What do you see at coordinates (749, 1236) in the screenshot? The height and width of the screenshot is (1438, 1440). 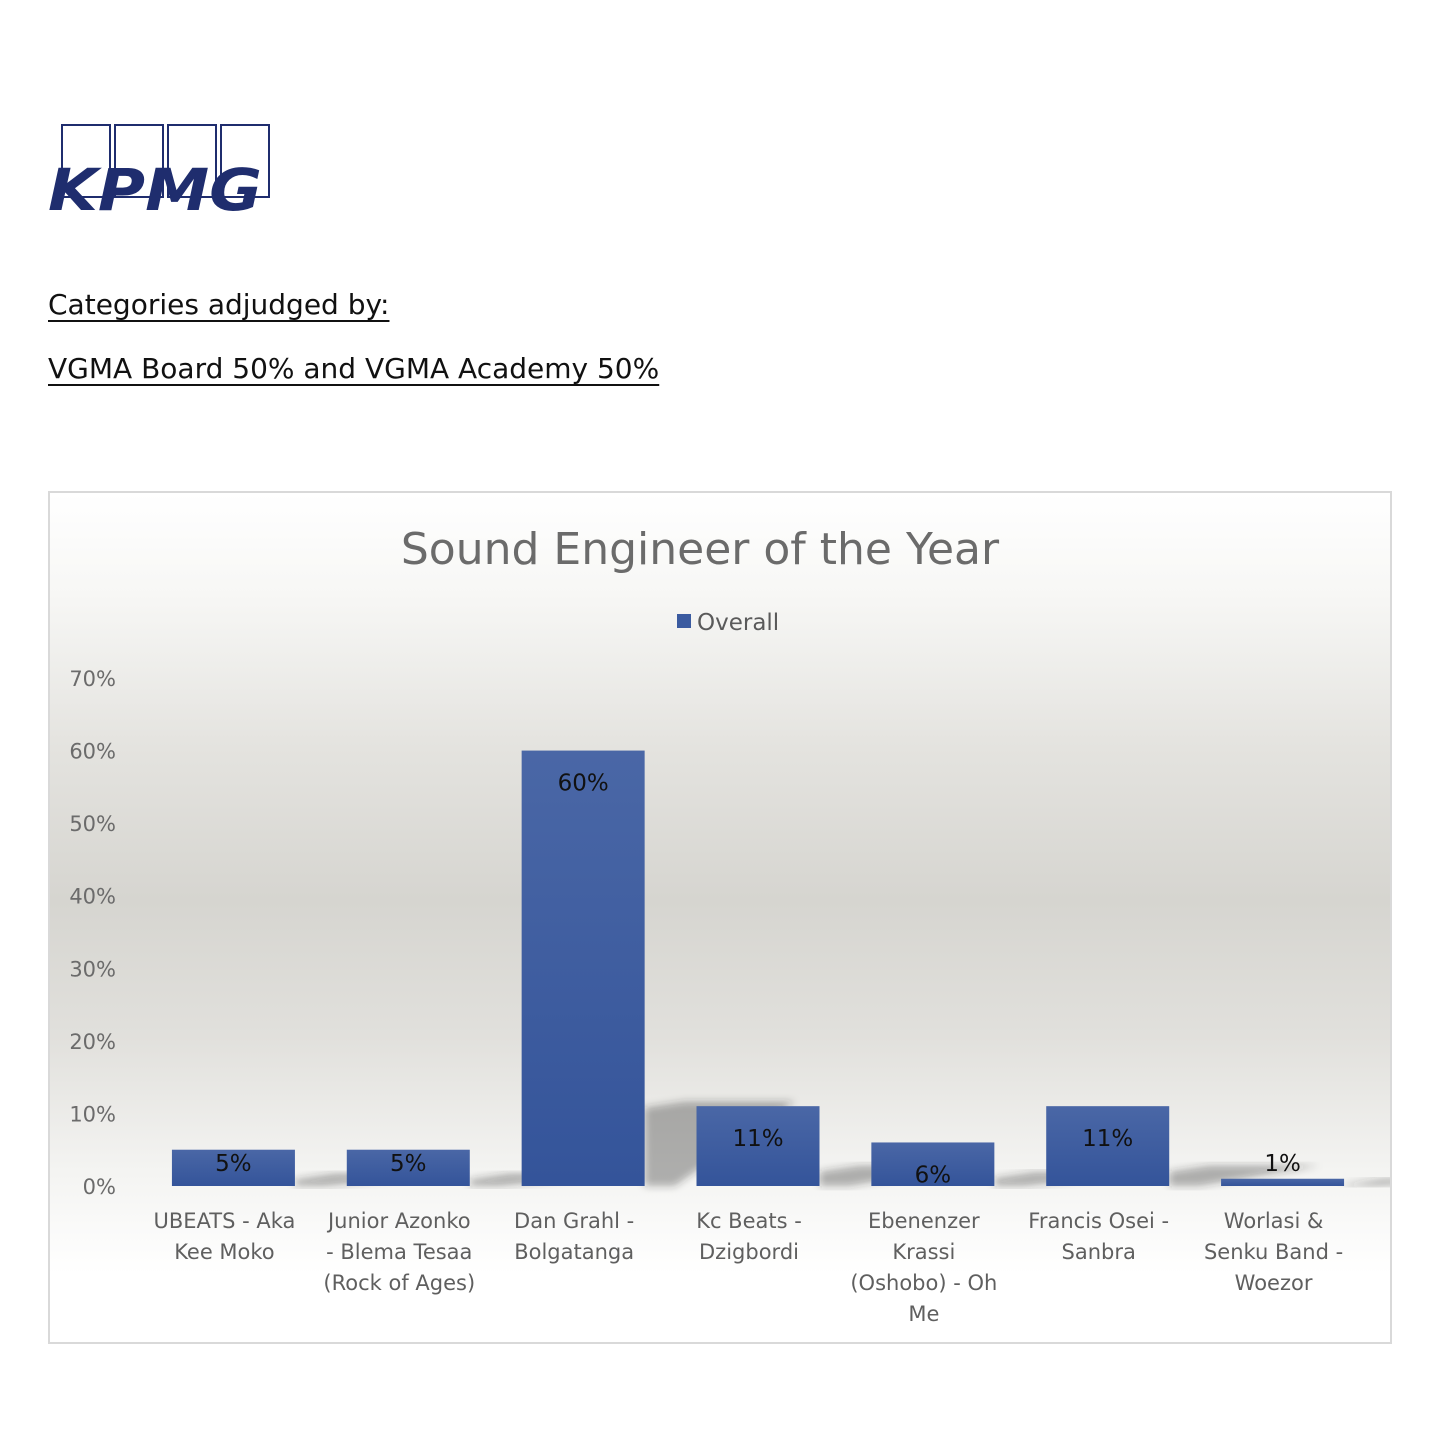 I see `x-category-label: Kc Beats -Dzigbordi` at bounding box center [749, 1236].